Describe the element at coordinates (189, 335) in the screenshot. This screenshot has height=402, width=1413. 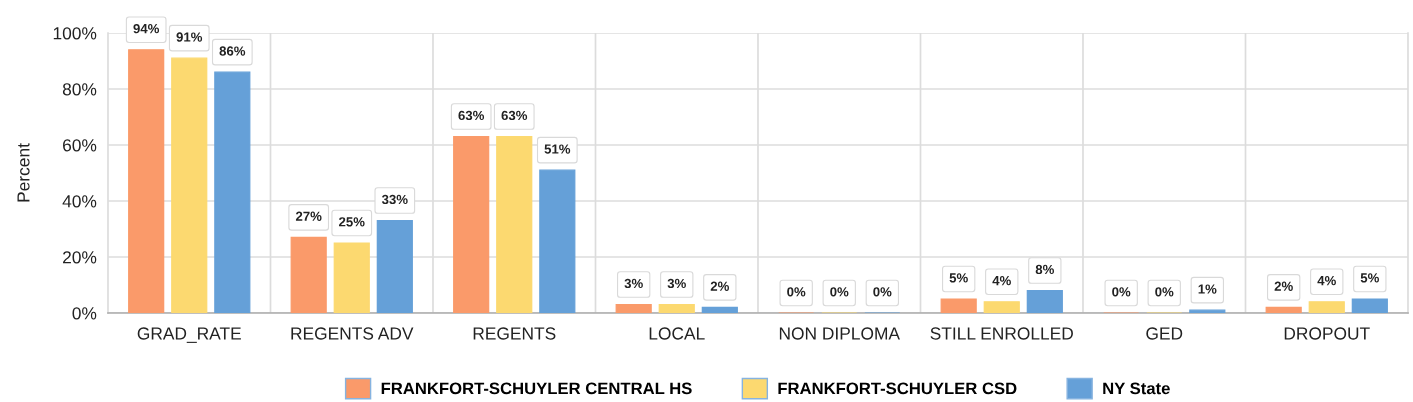
I see `x-tick-label: GRAD_RATE` at that location.